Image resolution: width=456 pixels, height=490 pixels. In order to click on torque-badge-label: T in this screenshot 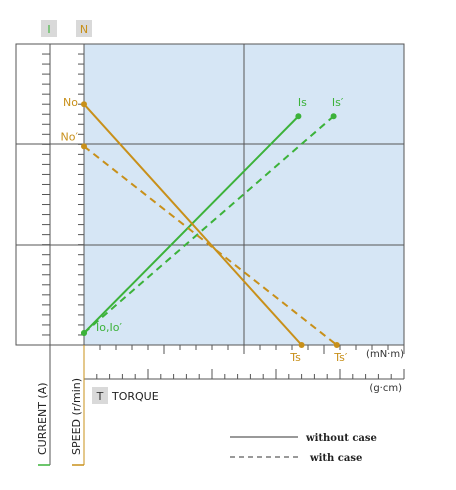, I will do `click(100, 396)`.